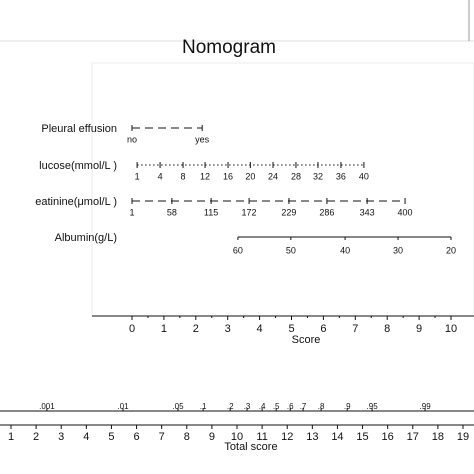 The width and height of the screenshot is (474, 474). What do you see at coordinates (250, 447) in the screenshot?
I see `total-axis-label: Total score` at bounding box center [250, 447].